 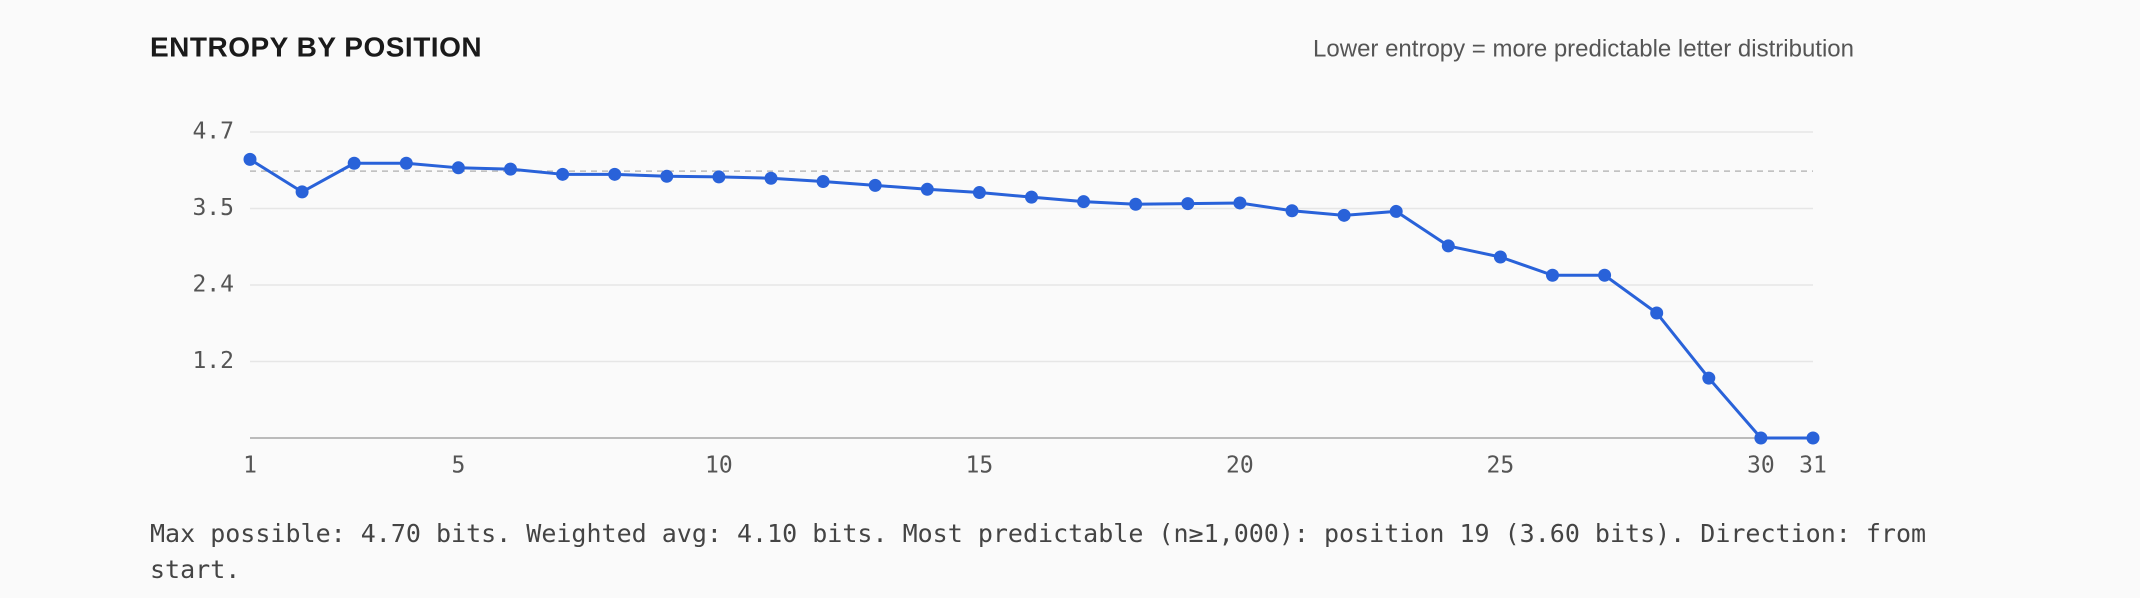 What do you see at coordinates (250, 466) in the screenshot?
I see `x-tick-label: 1` at bounding box center [250, 466].